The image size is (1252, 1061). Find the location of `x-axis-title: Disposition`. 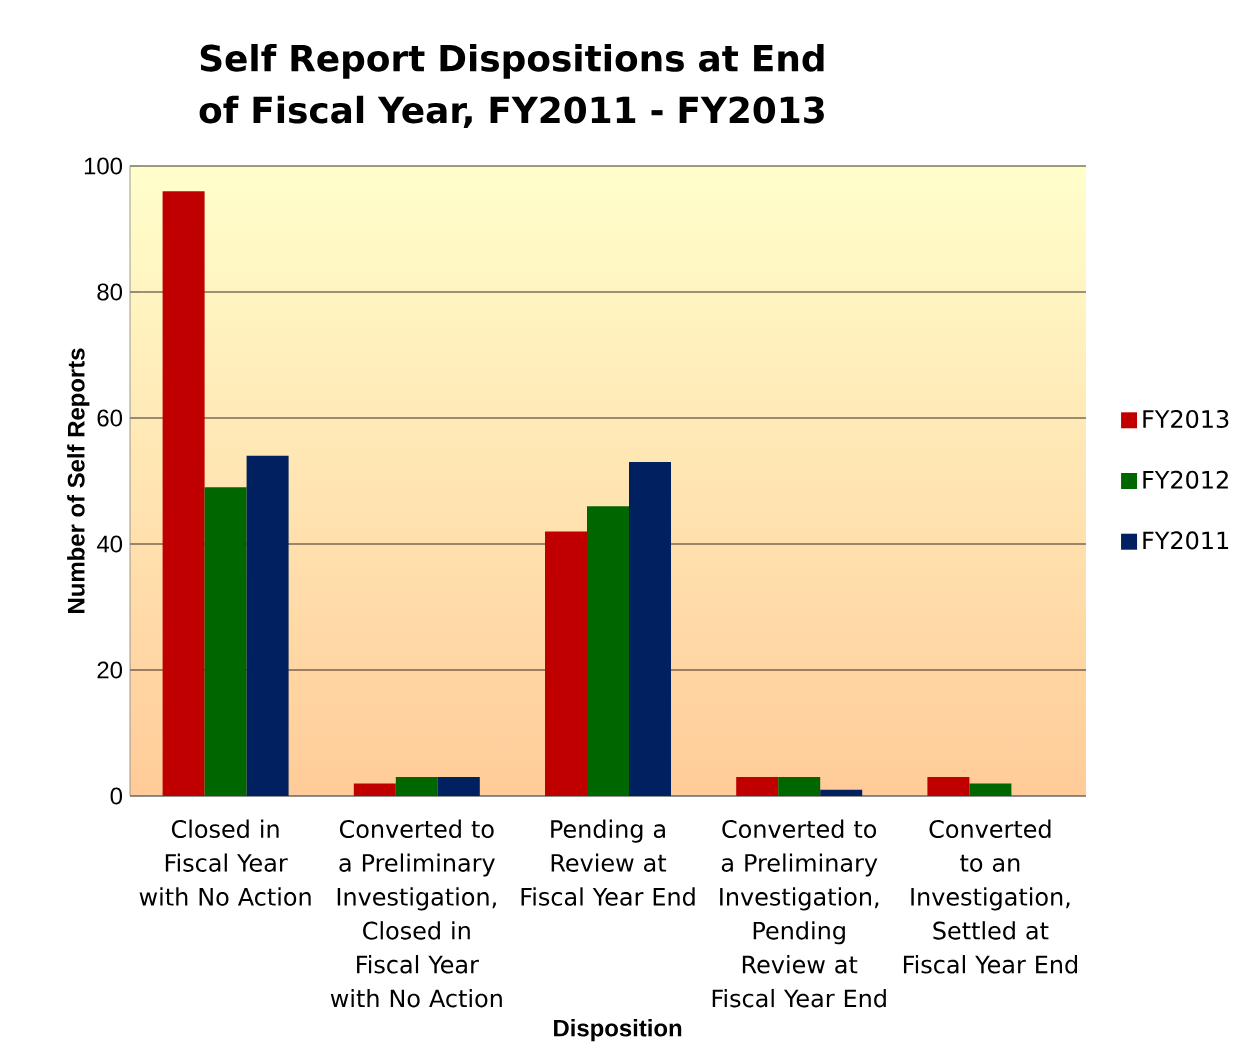

x-axis-title: Disposition is located at coordinates (618, 1030).